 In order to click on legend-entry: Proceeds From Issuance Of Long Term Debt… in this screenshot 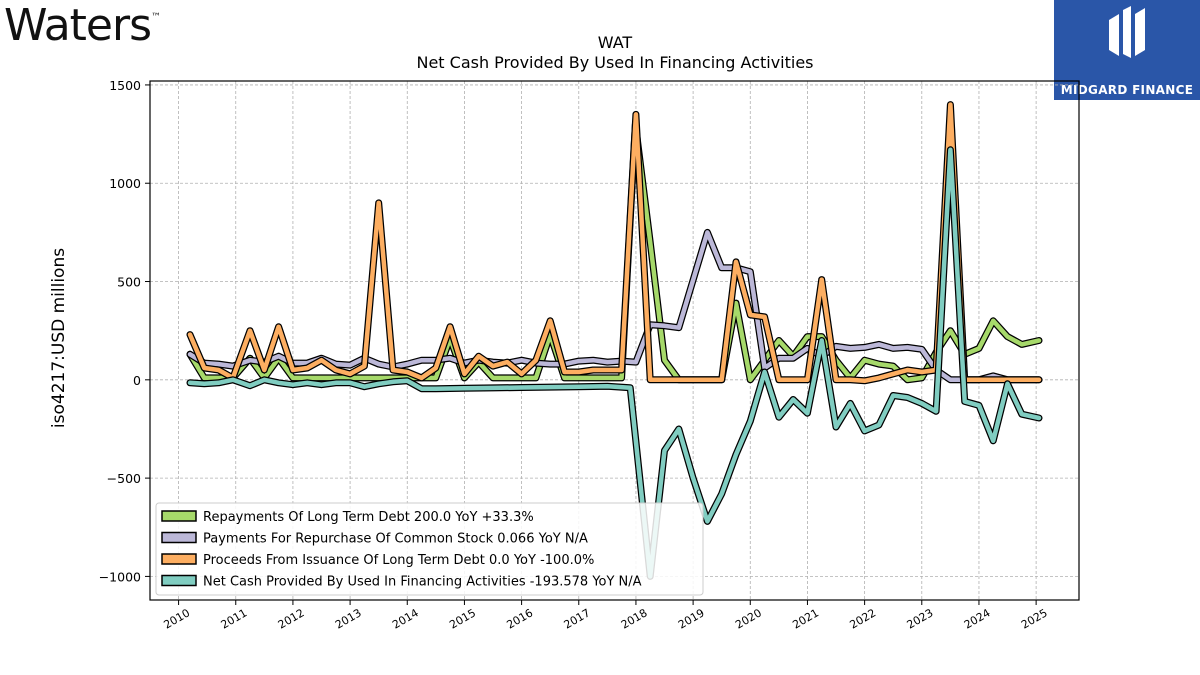, I will do `click(398, 560)`.